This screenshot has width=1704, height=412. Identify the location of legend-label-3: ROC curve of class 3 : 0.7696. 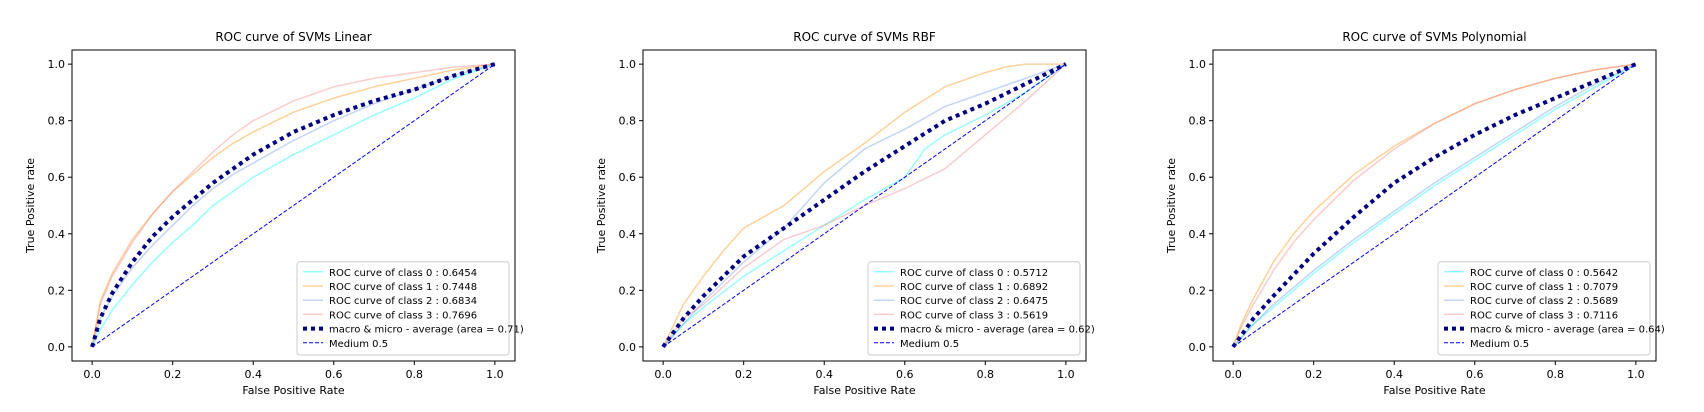
(403, 315).